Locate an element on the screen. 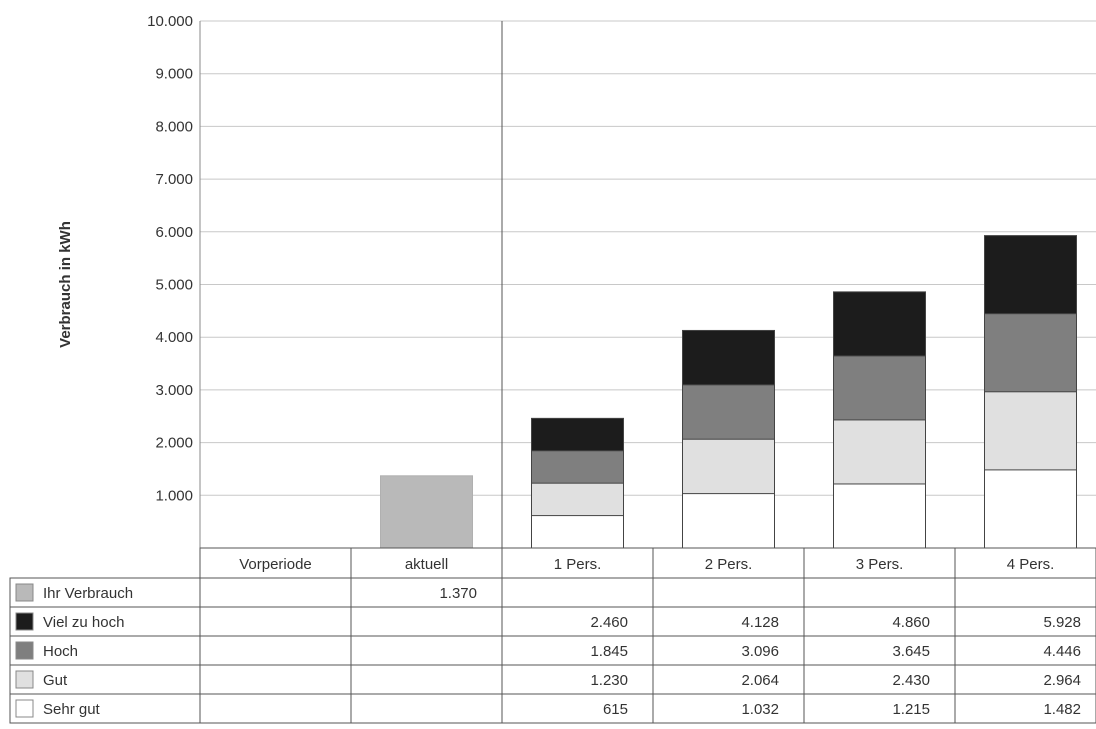  y-tick-label: 1.000 is located at coordinates (174, 495).